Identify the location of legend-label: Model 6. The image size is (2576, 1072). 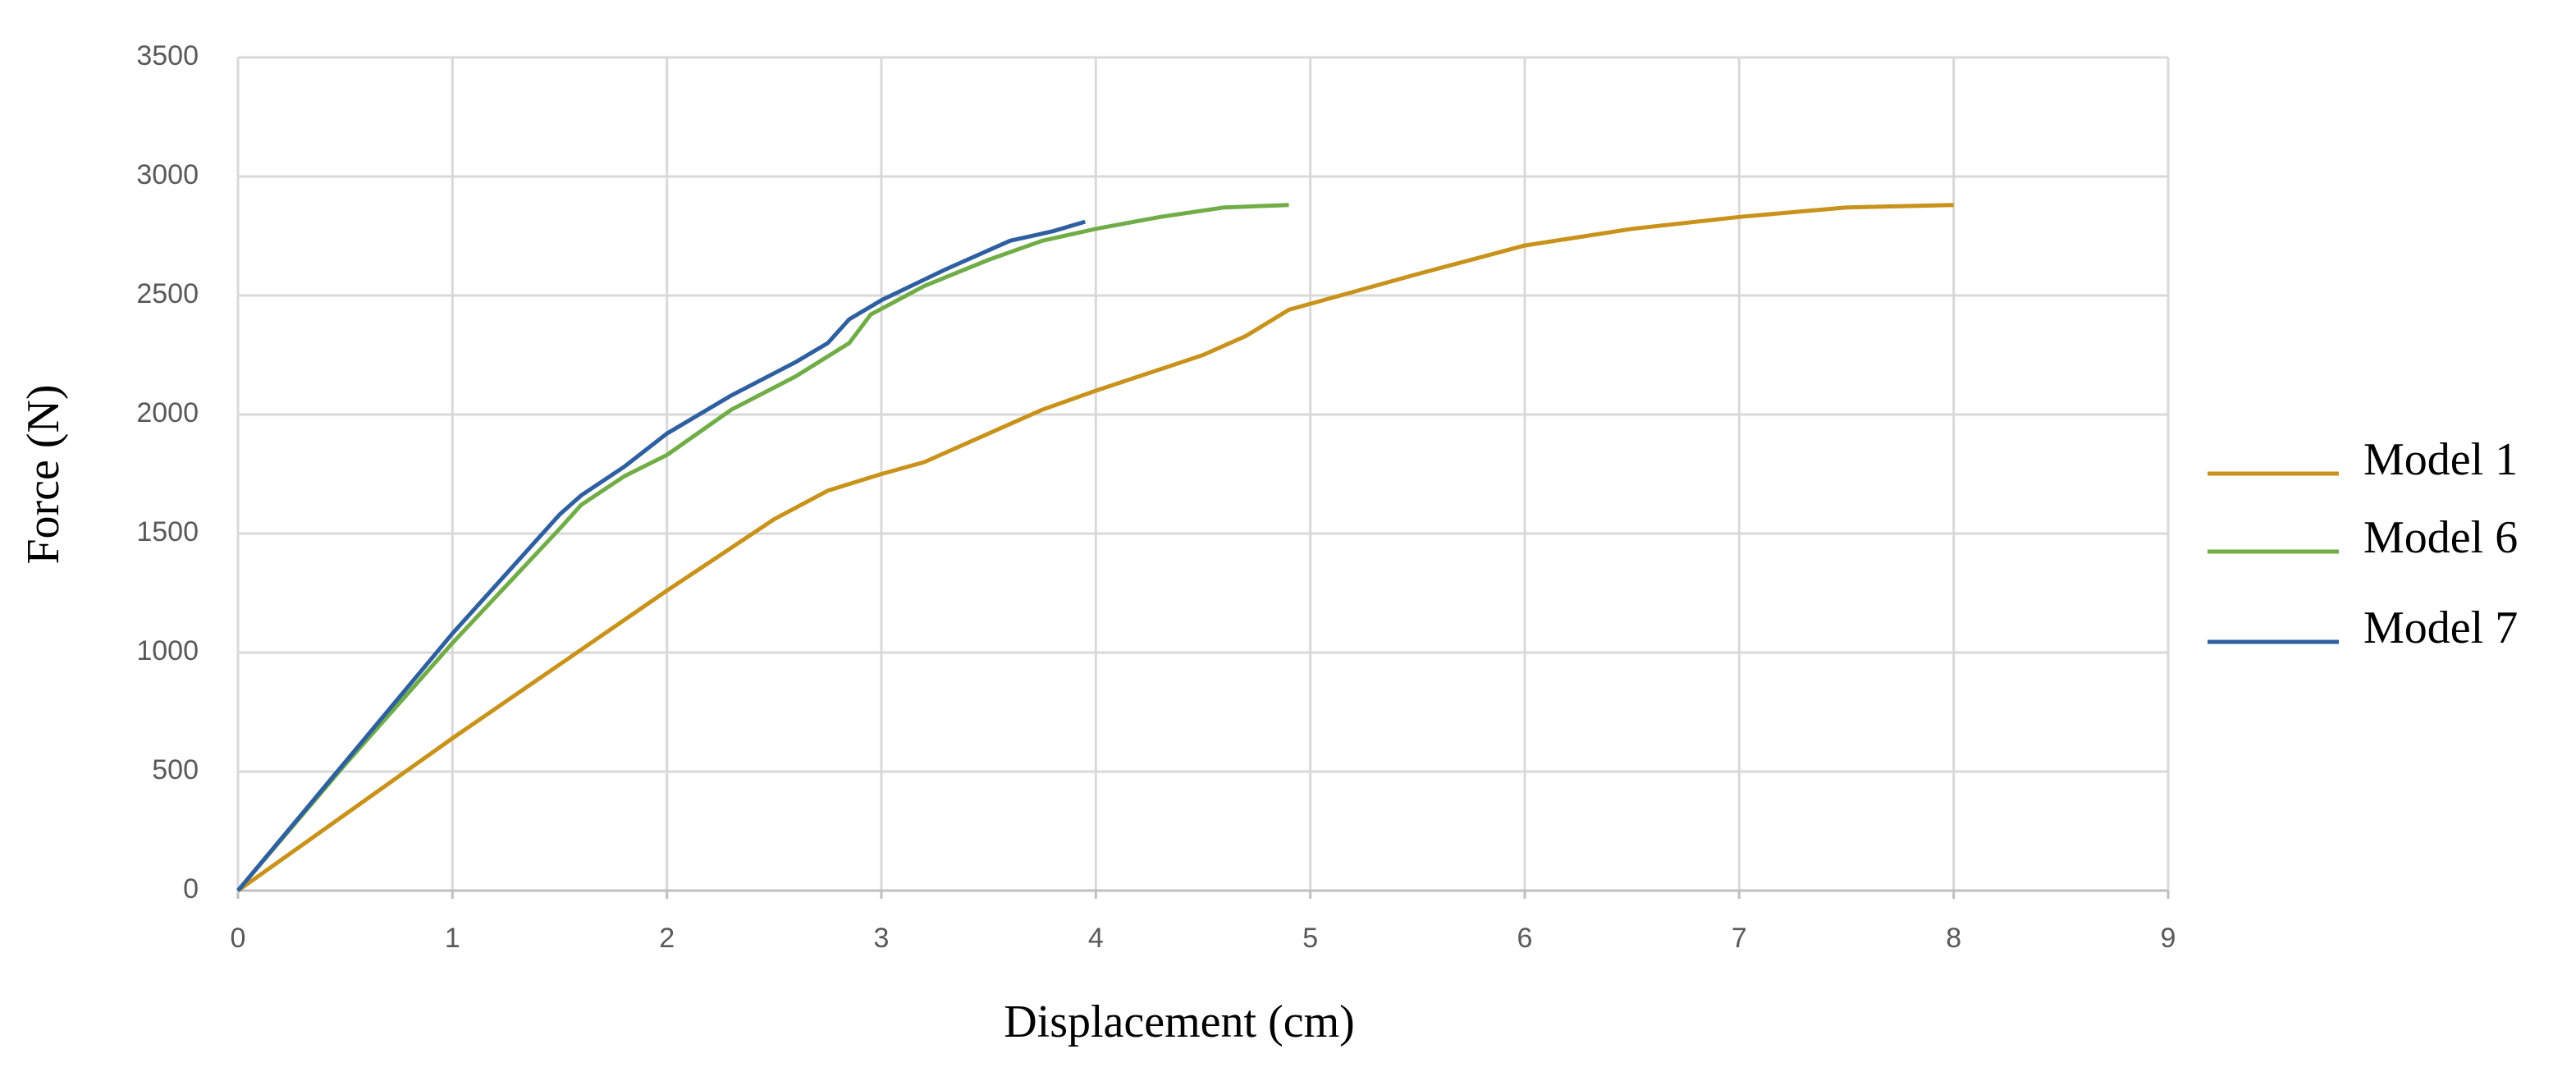
(2440, 537).